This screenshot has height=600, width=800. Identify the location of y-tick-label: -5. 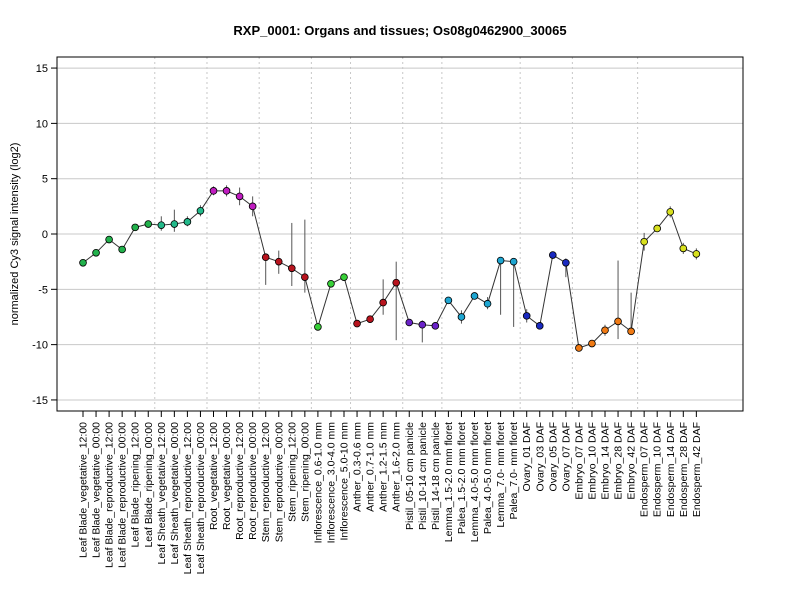
(43, 290).